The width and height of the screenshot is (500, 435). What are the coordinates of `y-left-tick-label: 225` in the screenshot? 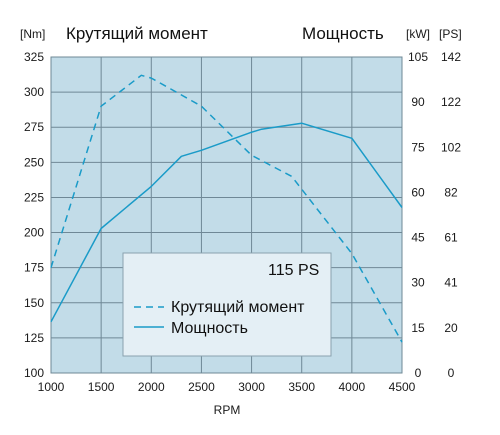 It's located at (34, 197).